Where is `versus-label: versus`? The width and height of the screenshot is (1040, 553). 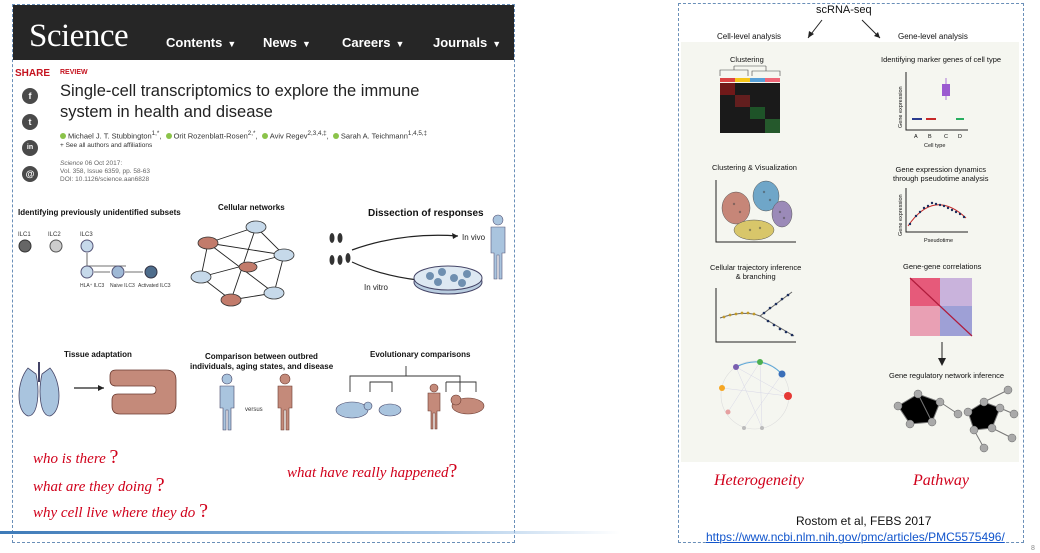 versus-label: versus is located at coordinates (254, 410).